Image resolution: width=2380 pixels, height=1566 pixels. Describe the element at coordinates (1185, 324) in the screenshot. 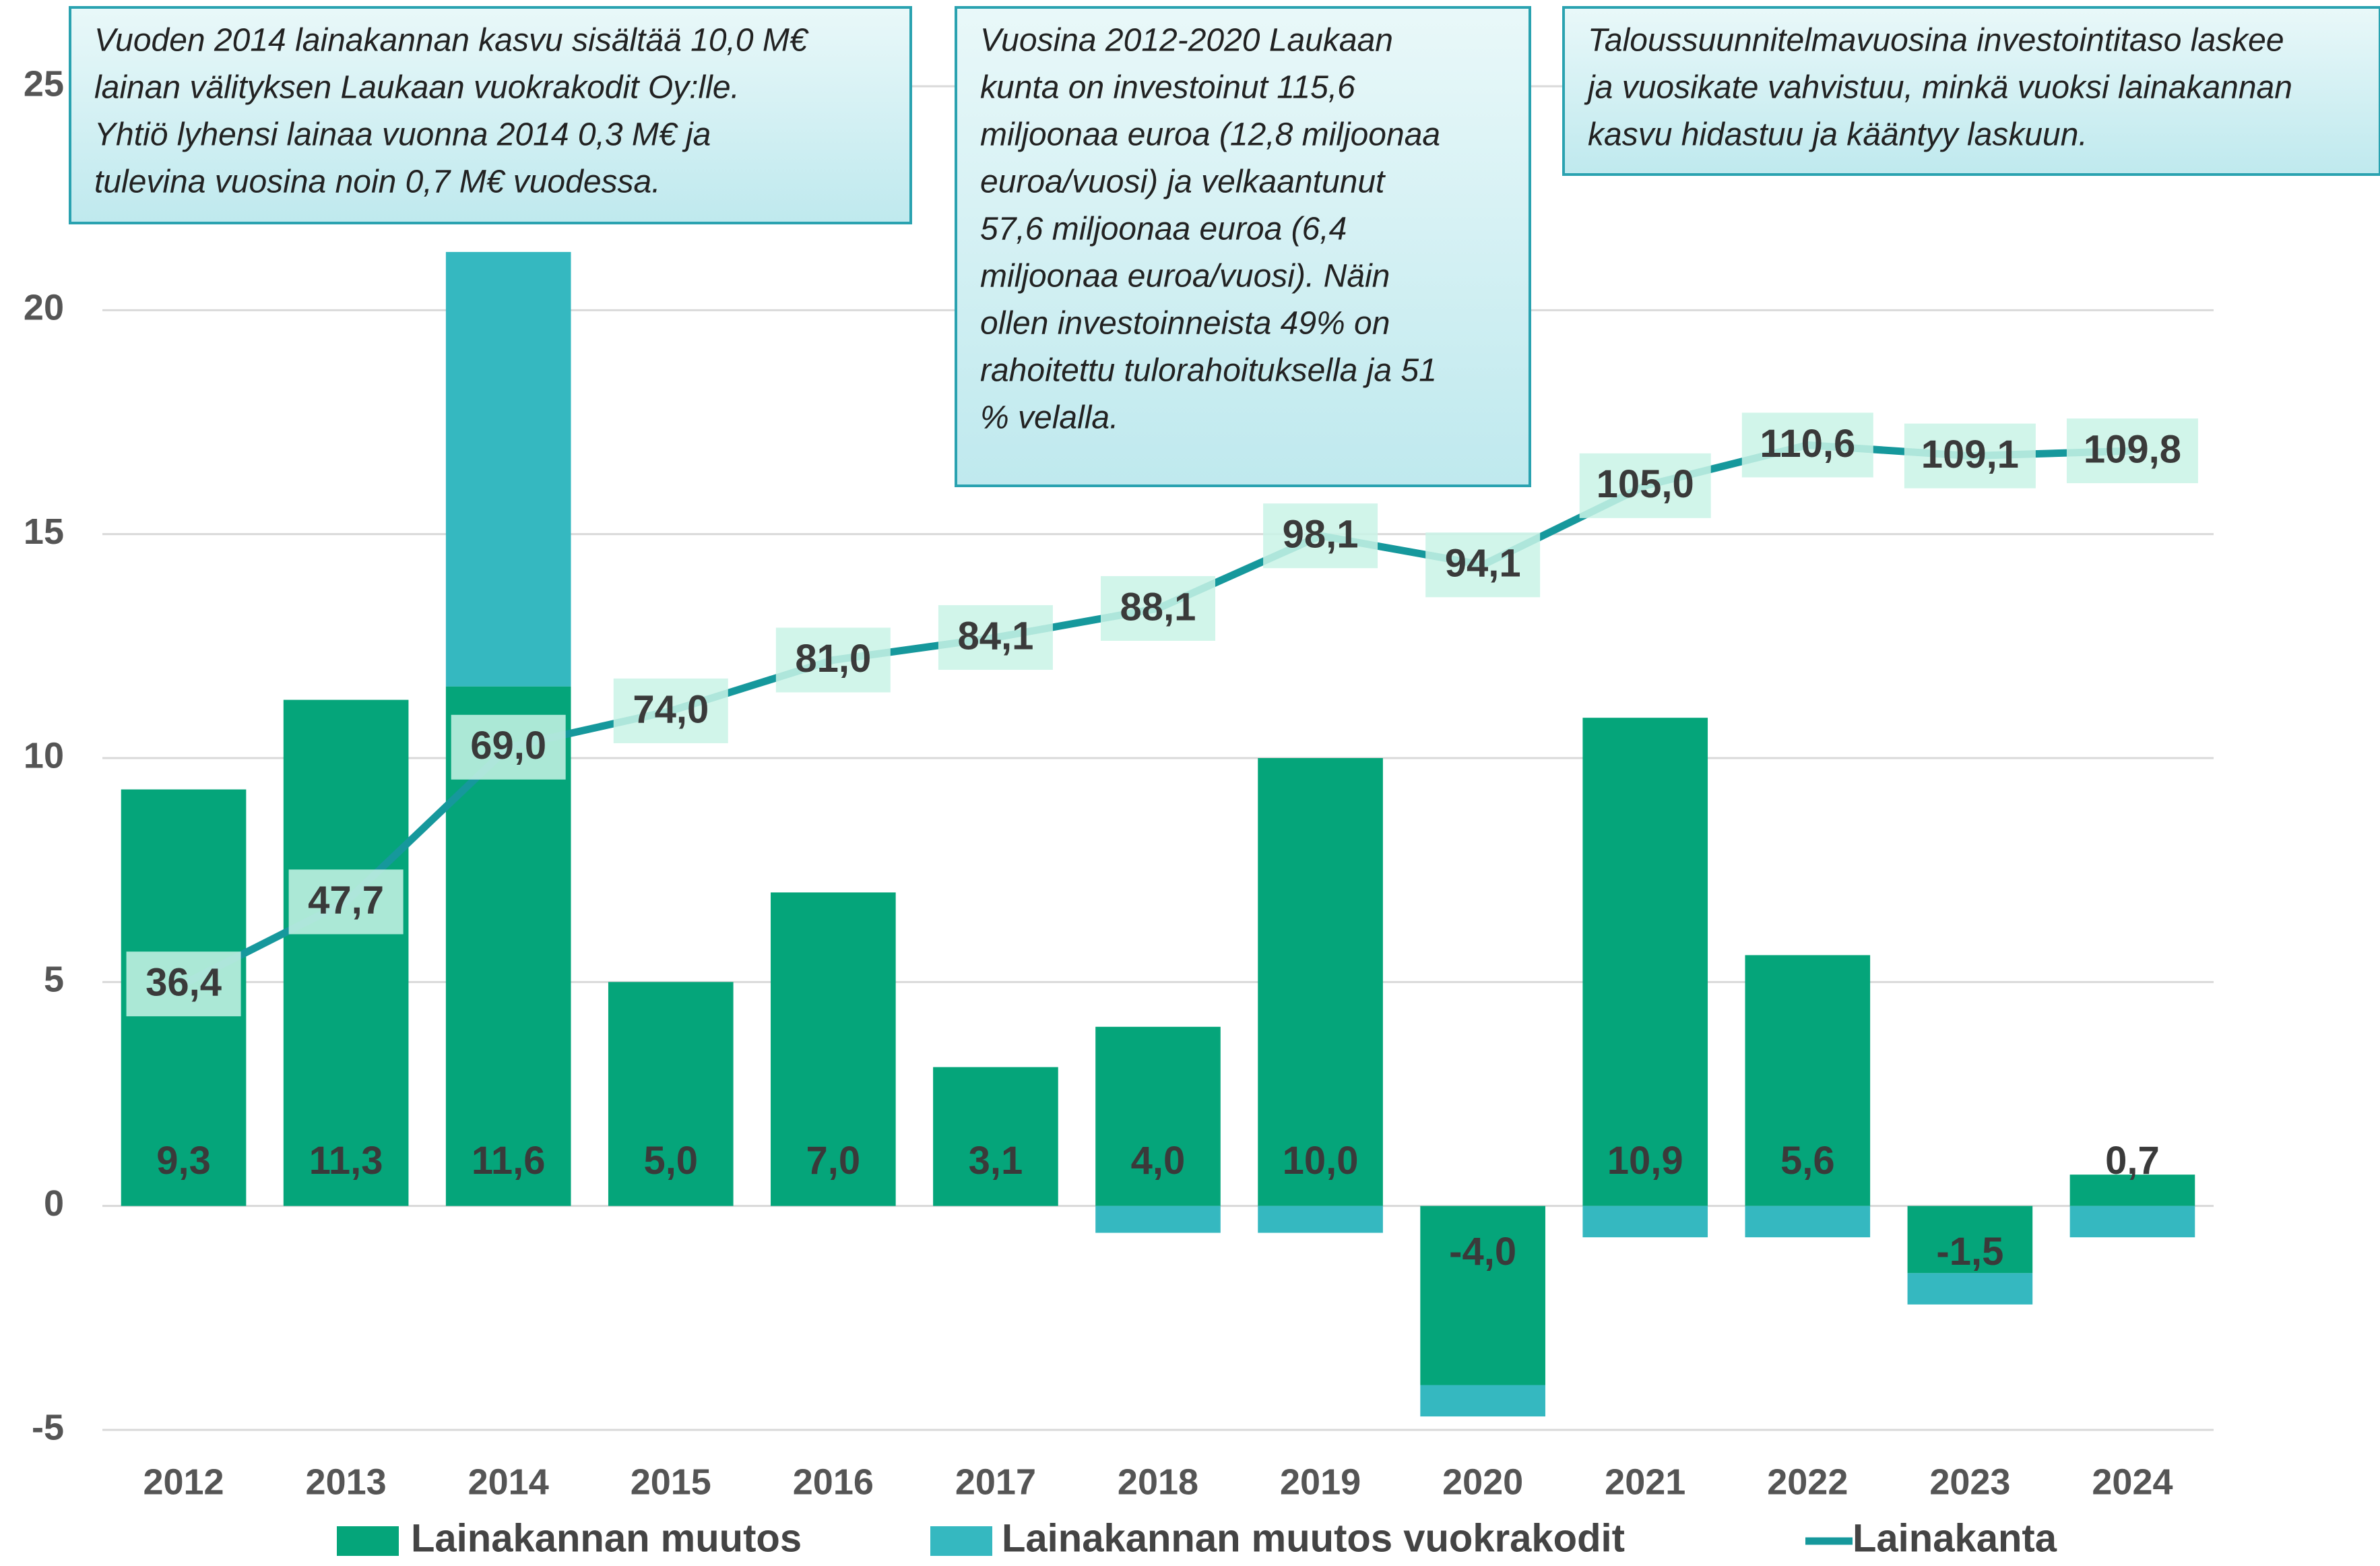

I see `annotation-text: ollen investoinneista 49% on` at that location.